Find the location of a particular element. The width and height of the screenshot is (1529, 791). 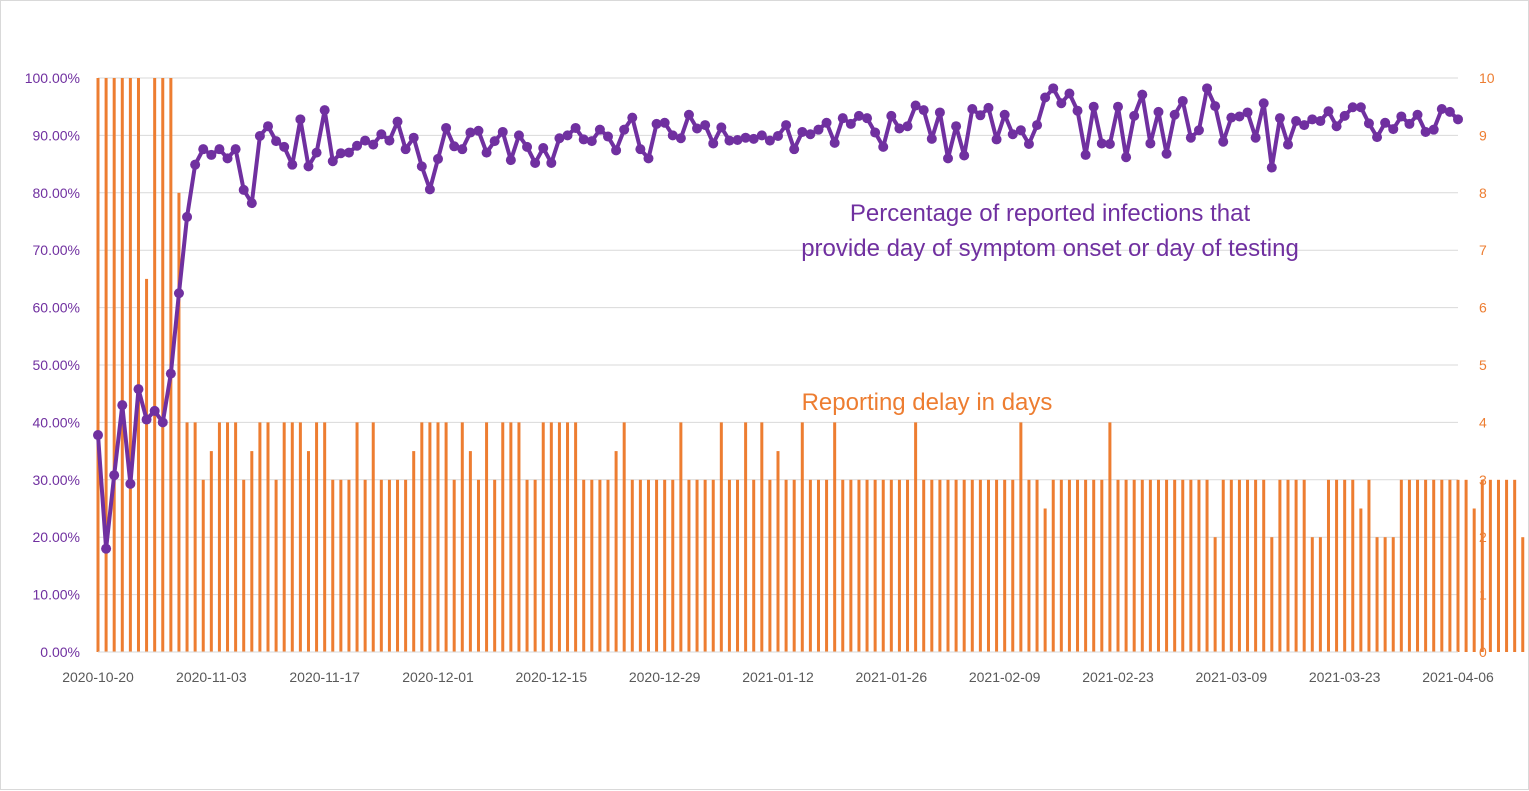

x-tick-label: 2021-02-09 is located at coordinates (1005, 677).